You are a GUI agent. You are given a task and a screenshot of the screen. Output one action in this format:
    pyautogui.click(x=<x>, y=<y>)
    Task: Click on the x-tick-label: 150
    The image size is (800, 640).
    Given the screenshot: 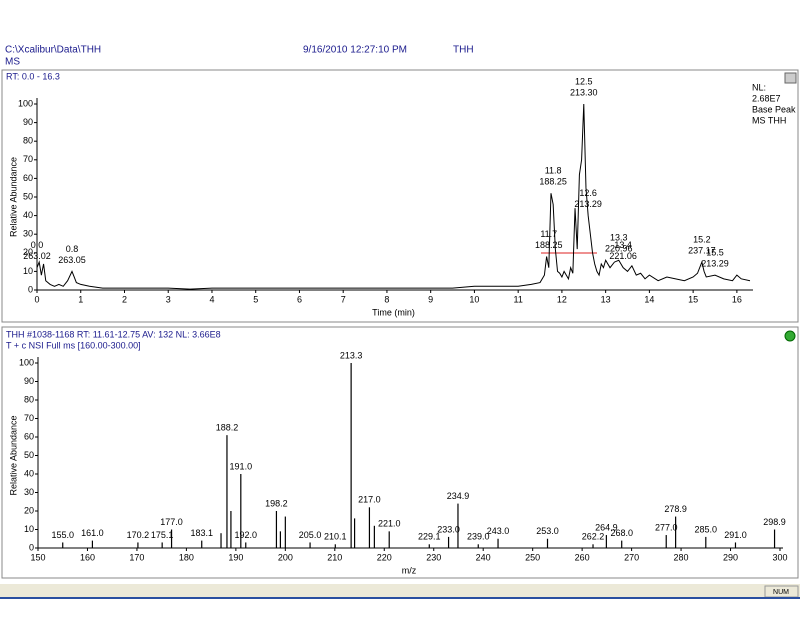 What is the action you would take?
    pyautogui.click(x=37, y=557)
    